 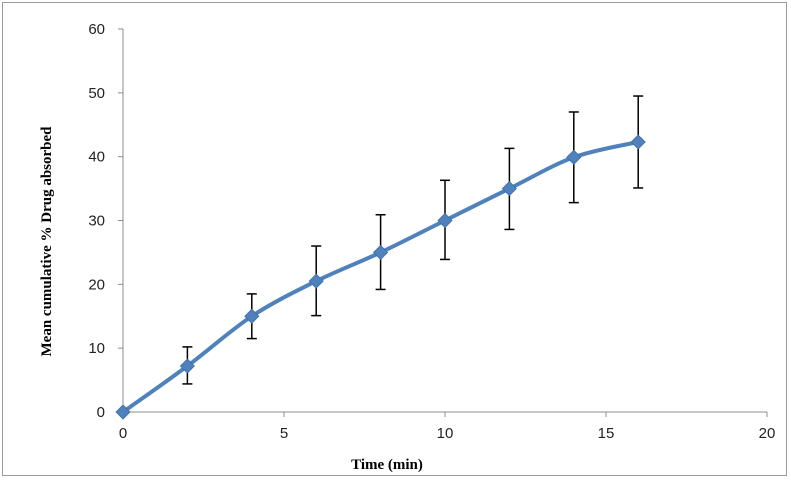 What do you see at coordinates (96, 29) in the screenshot?
I see `y-tick-label: 60` at bounding box center [96, 29].